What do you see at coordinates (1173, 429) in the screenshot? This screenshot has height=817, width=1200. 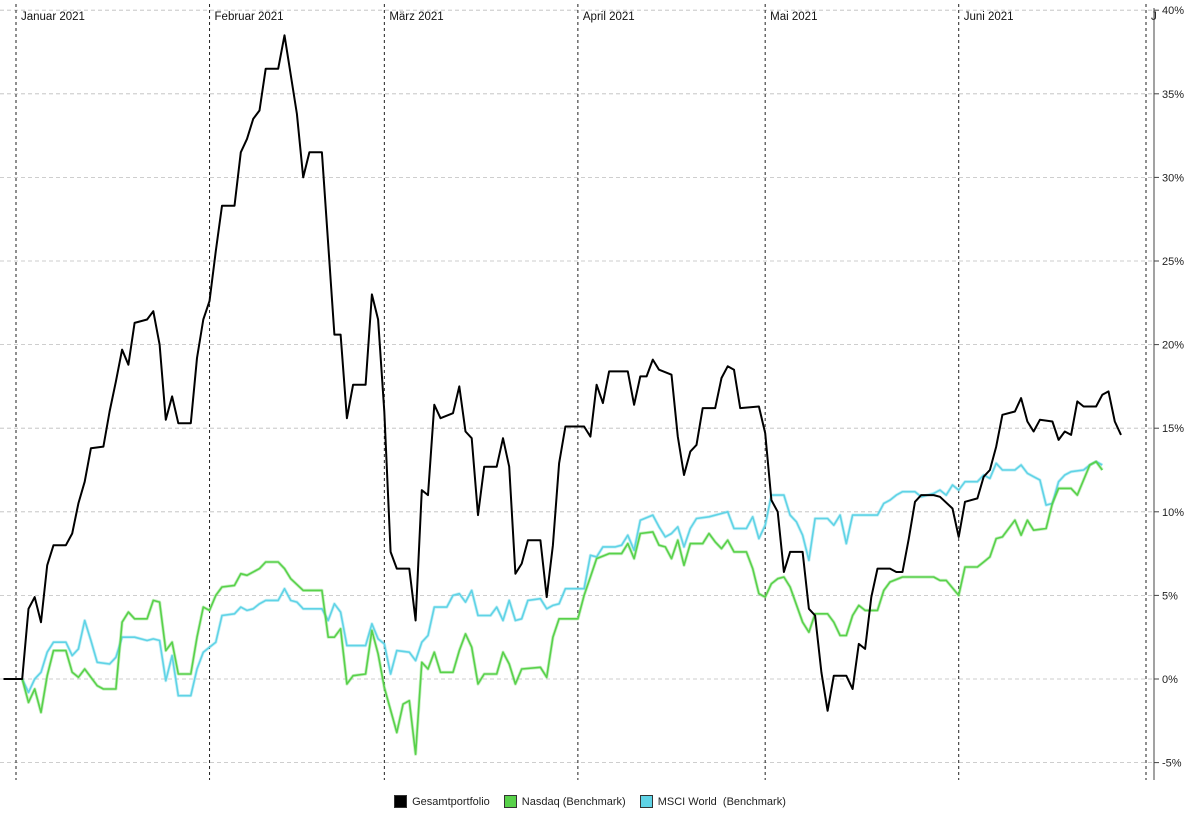 I see `ytick-label-15: 15%` at bounding box center [1173, 429].